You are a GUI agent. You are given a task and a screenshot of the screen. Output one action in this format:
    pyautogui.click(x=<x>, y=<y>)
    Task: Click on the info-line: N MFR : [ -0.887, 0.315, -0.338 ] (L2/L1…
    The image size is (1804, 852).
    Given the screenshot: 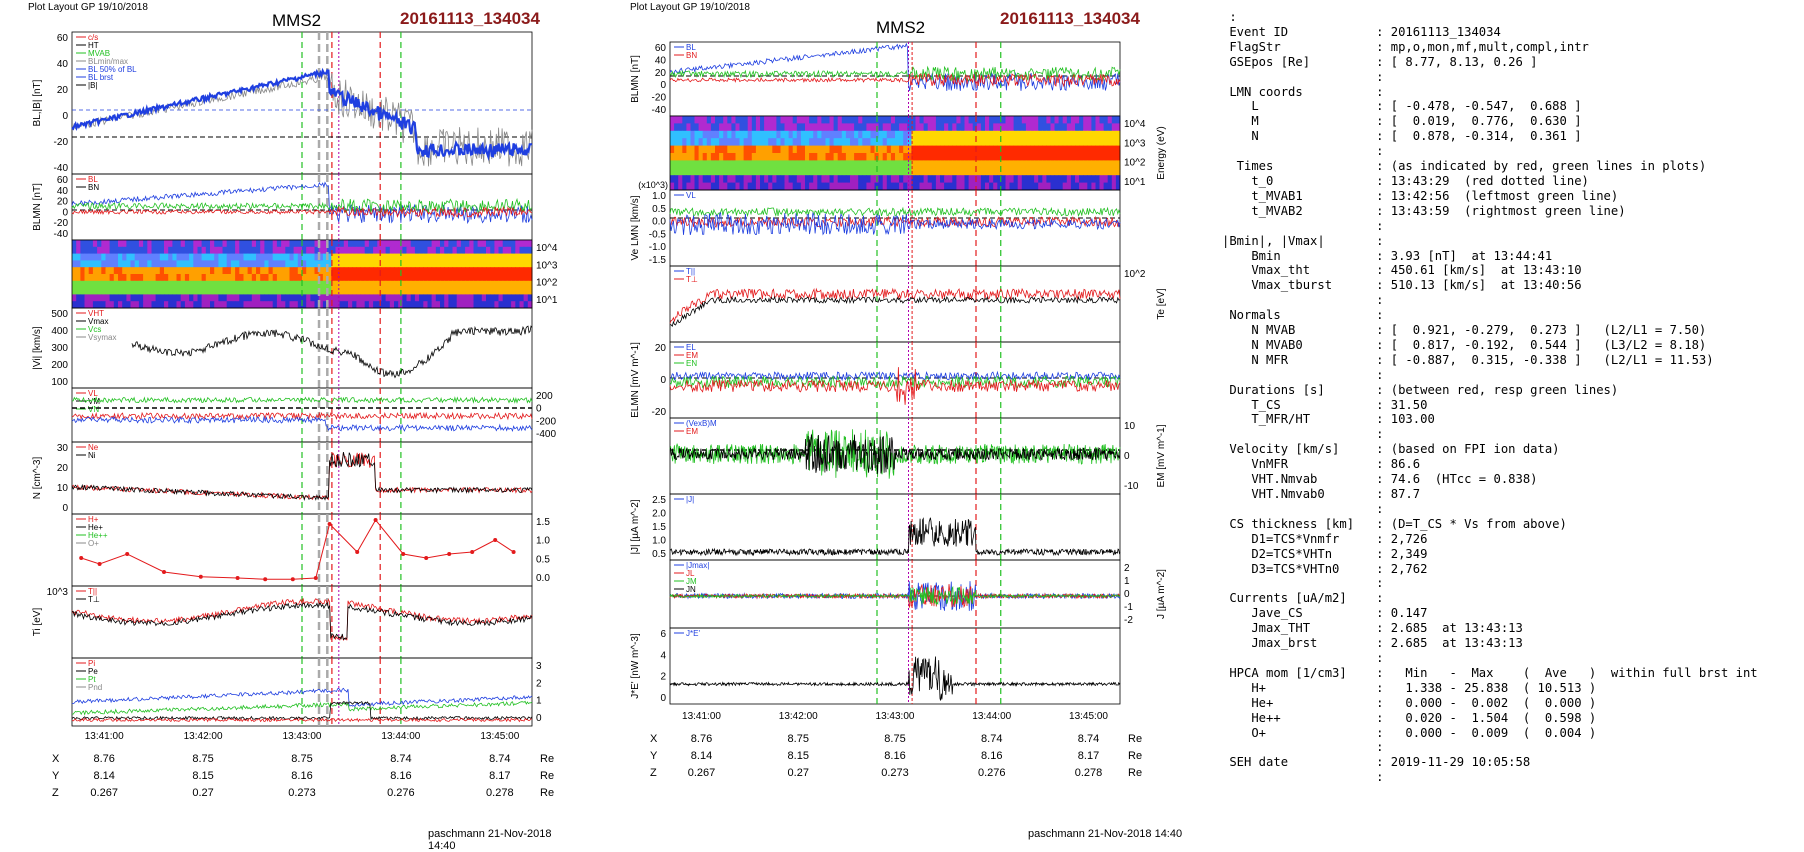 What is the action you would take?
    pyautogui.click(x=1468, y=359)
    